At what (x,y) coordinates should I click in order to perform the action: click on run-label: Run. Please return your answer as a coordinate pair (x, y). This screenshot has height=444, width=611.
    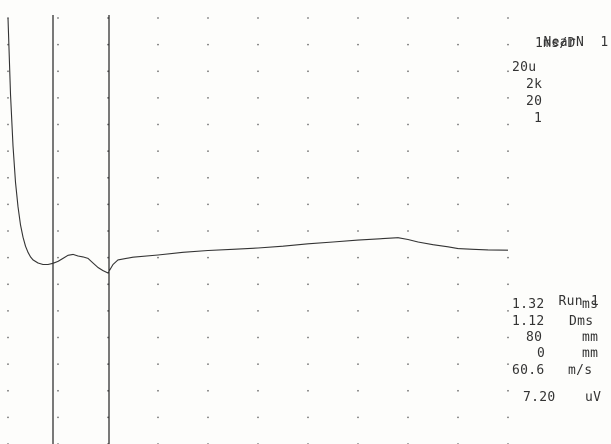
    Looking at the image, I should click on (570, 301).